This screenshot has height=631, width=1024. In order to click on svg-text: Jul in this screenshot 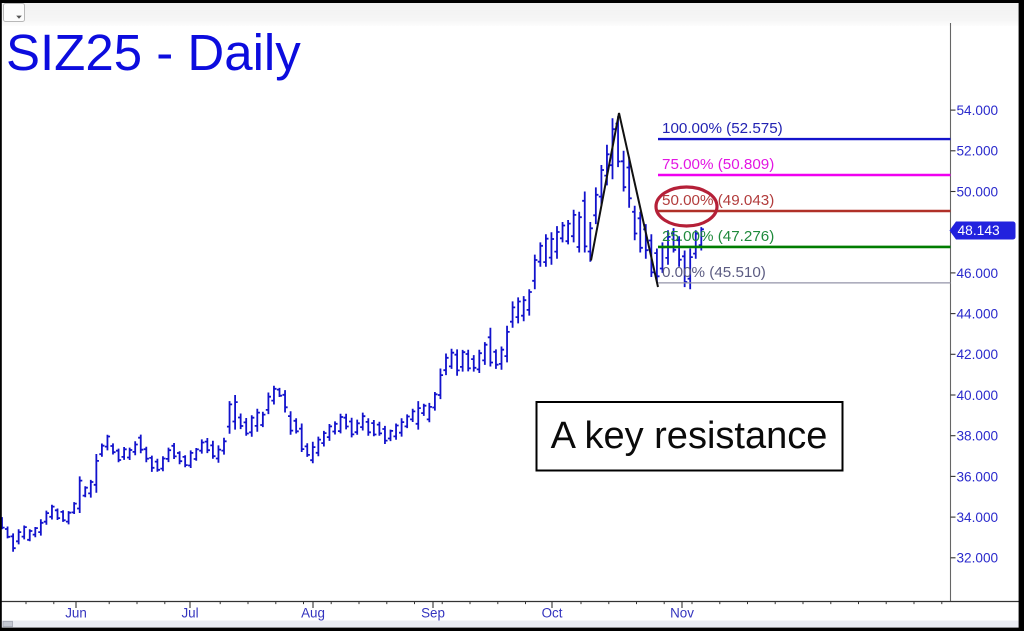, I will do `click(189, 613)`.